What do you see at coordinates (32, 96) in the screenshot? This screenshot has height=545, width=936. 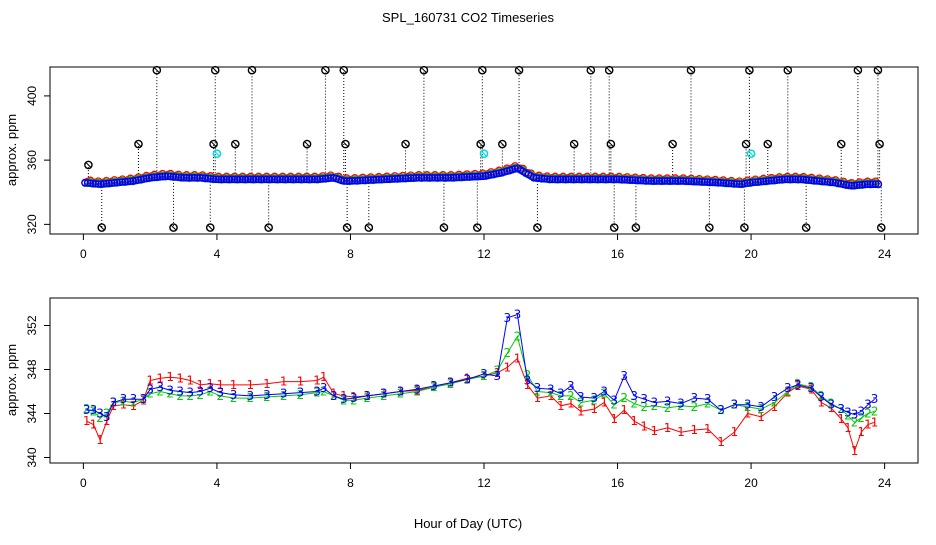 I see `top-y-tick-label: 400` at bounding box center [32, 96].